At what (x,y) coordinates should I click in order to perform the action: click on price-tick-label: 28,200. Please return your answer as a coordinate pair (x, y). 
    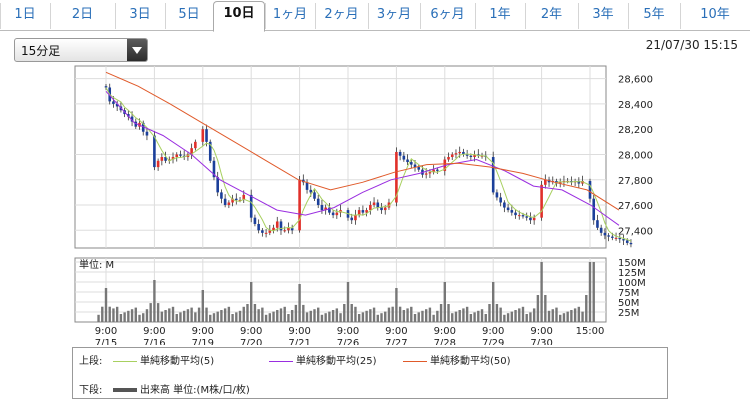
    Looking at the image, I should click on (635, 130).